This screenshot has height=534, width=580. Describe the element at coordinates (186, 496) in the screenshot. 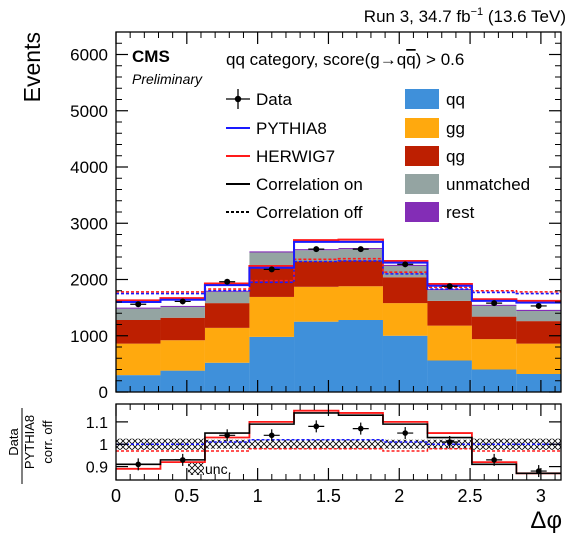

I see `x-tick-label: 0.5` at that location.